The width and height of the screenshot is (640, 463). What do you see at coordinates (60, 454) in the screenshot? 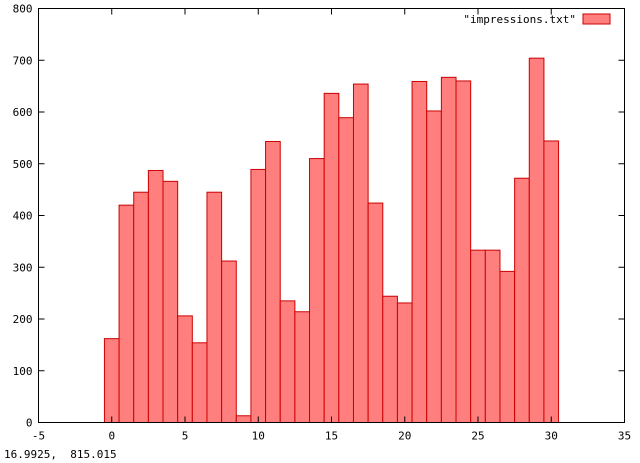
I see `coordinate-readout: 16.9925, 815.015` at bounding box center [60, 454].